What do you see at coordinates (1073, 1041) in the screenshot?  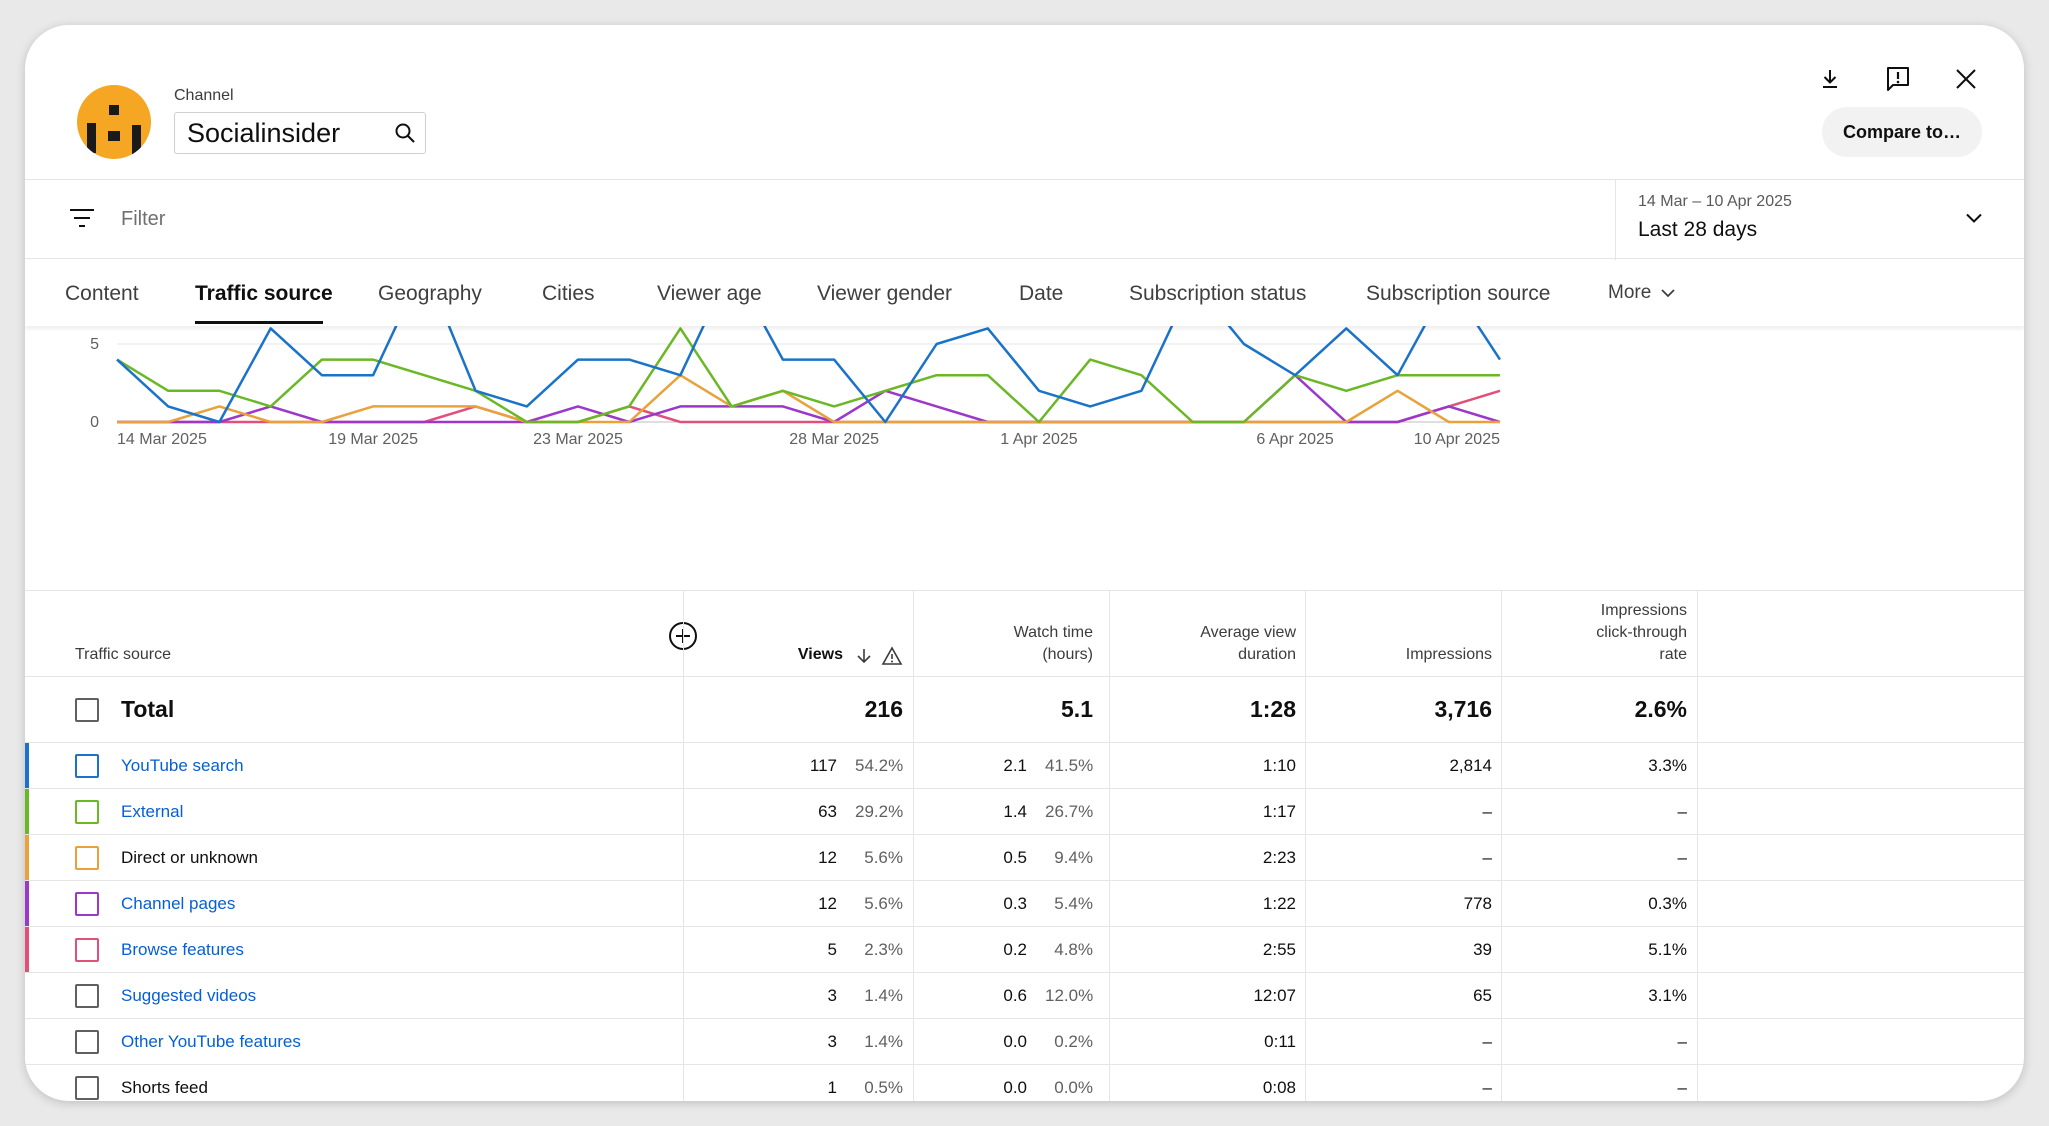 I see `watch-percent: 0.2%` at bounding box center [1073, 1041].